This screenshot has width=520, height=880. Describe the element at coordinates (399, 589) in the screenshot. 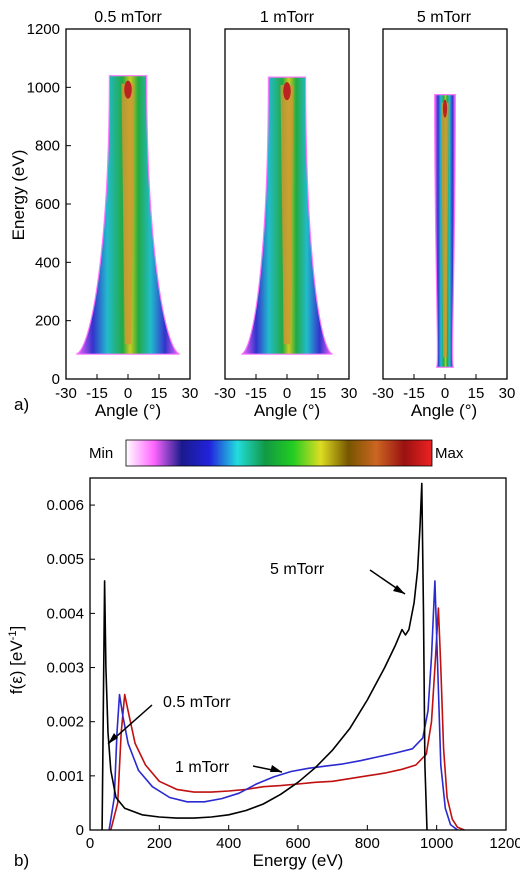

I see `annotation-5mtorr-arrowhead` at that location.